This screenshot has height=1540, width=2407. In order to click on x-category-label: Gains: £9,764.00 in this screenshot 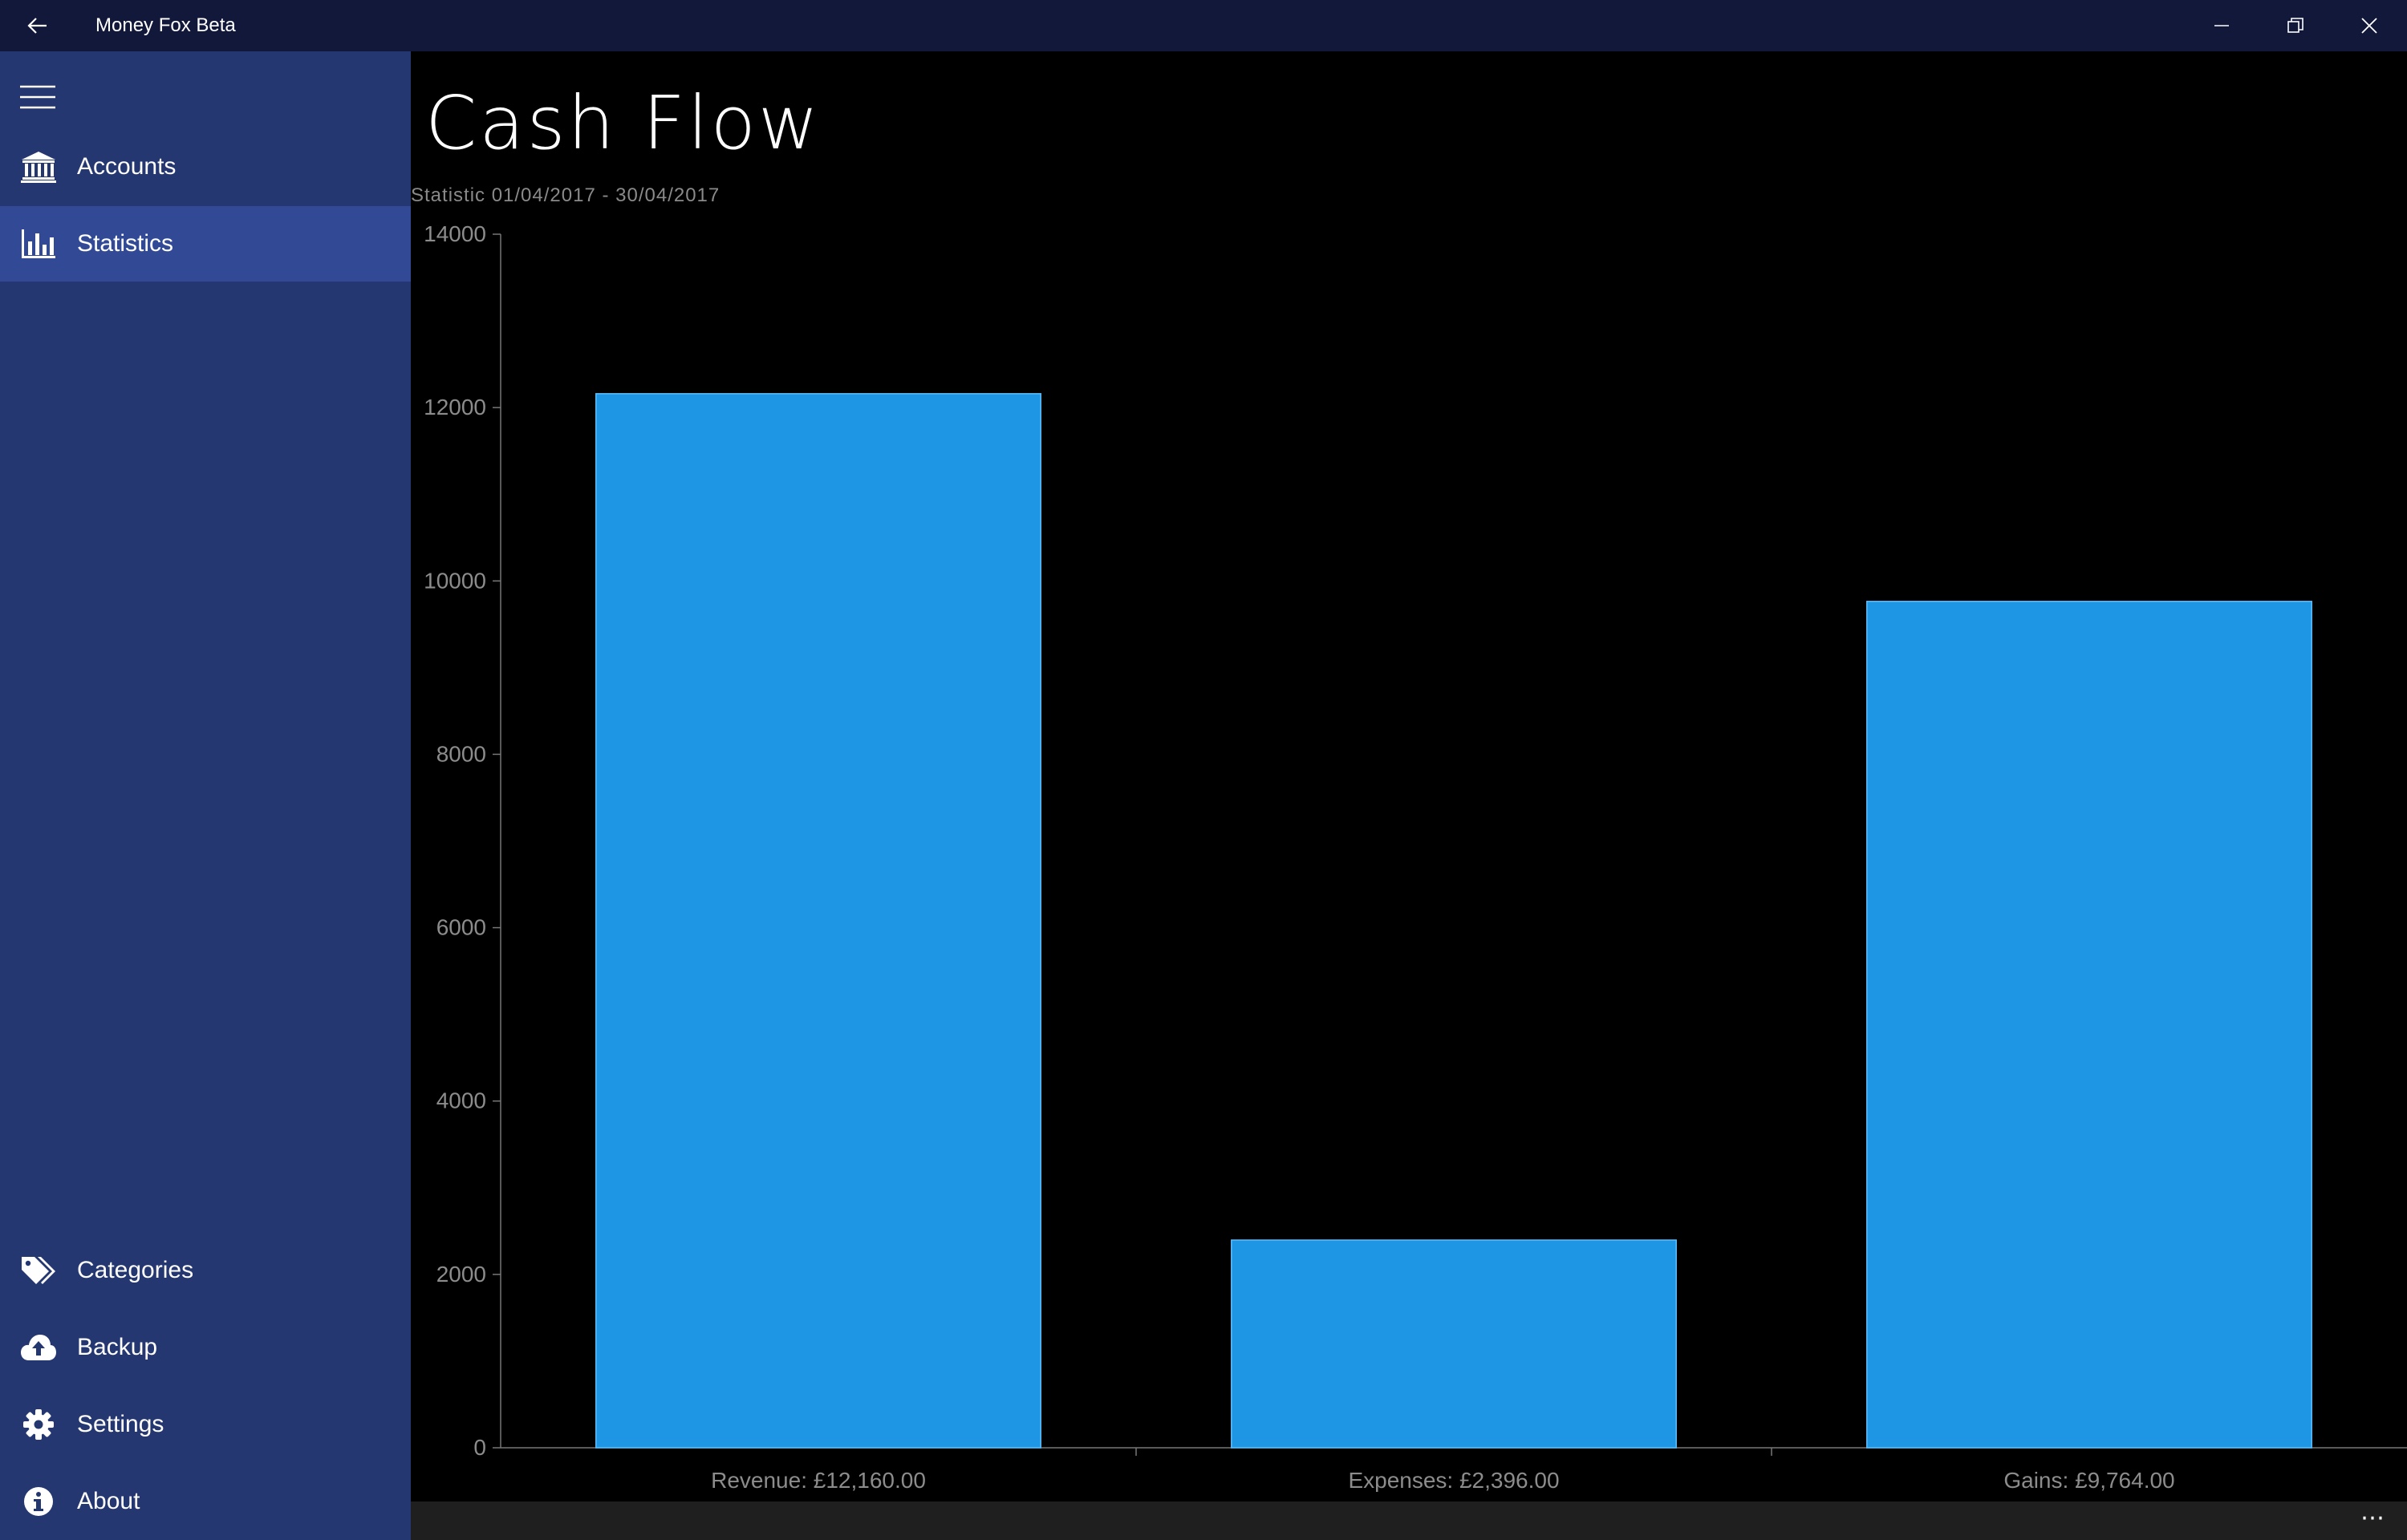, I will do `click(2088, 1480)`.